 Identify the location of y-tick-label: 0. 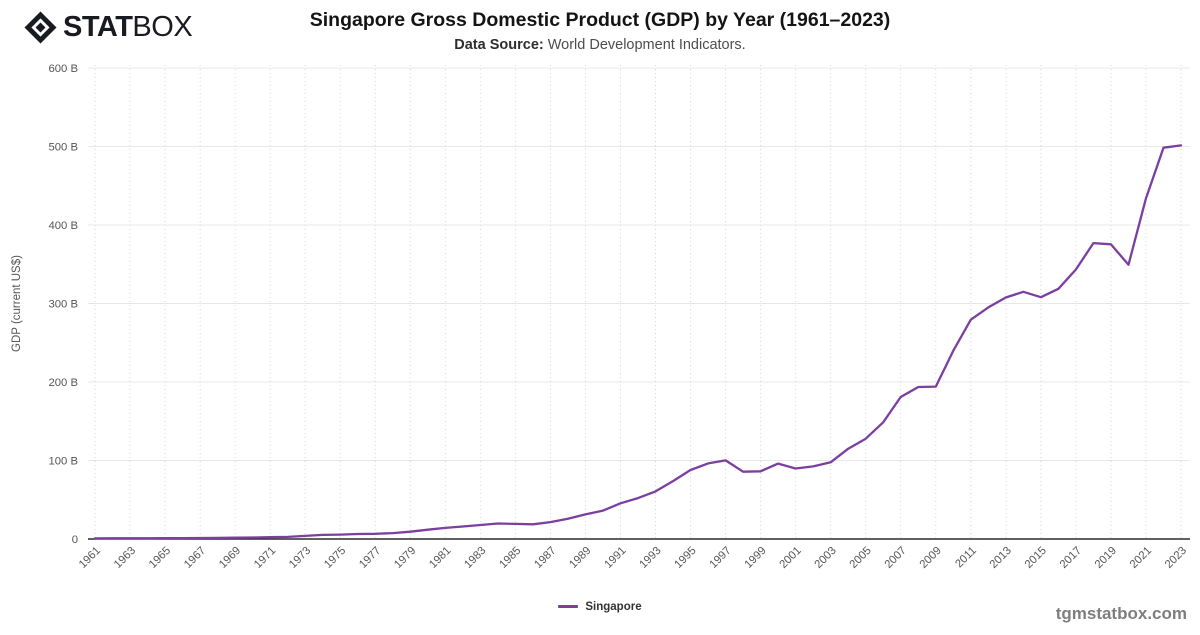
(75, 540).